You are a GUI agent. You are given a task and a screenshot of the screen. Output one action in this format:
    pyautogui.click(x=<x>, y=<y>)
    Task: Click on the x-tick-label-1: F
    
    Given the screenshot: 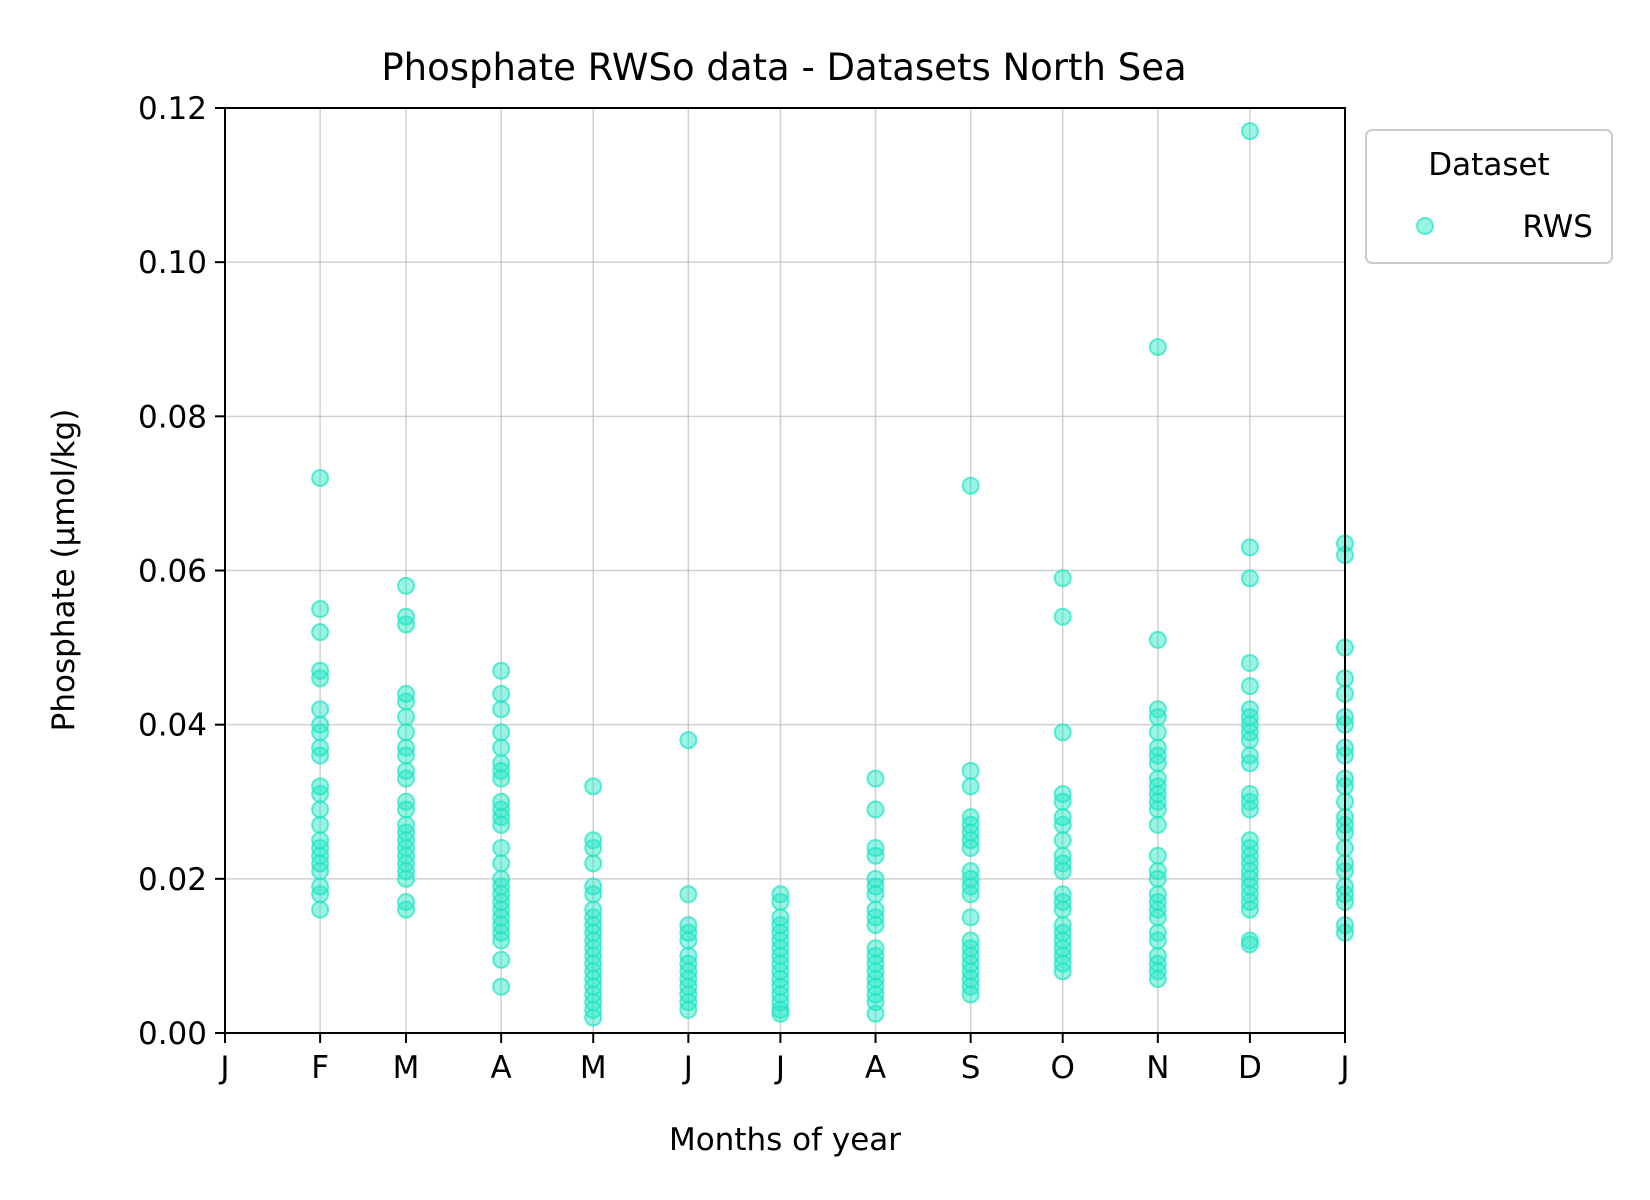 What is the action you would take?
    pyautogui.click(x=320, y=1068)
    